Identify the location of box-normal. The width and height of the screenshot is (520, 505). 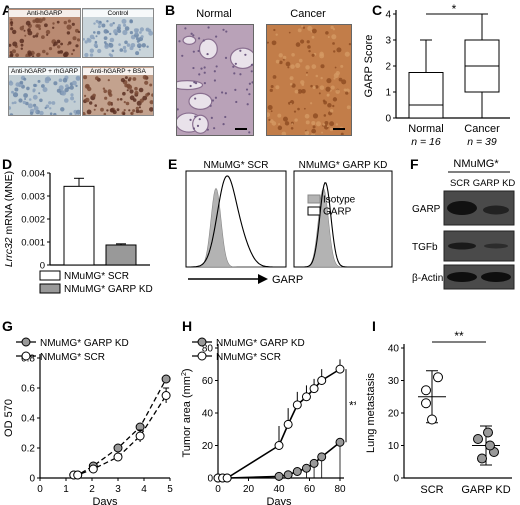
(426, 95).